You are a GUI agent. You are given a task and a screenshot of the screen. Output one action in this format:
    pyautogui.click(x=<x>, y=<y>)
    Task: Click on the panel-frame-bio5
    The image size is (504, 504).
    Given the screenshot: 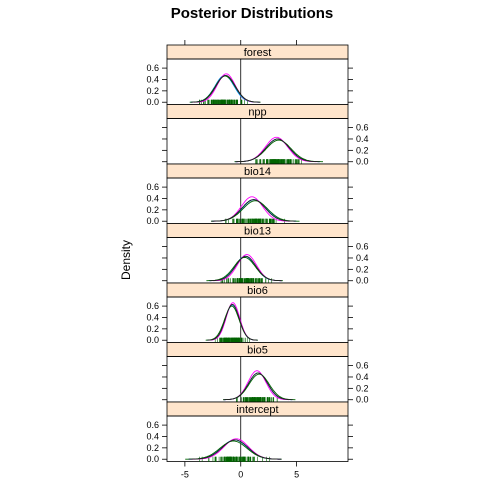 What is the action you would take?
    pyautogui.click(x=257, y=379)
    